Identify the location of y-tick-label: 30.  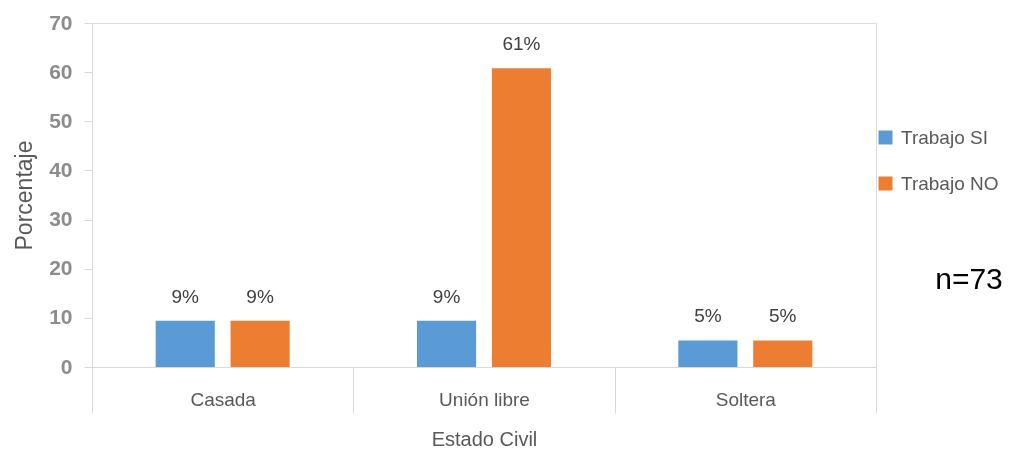
(61, 219).